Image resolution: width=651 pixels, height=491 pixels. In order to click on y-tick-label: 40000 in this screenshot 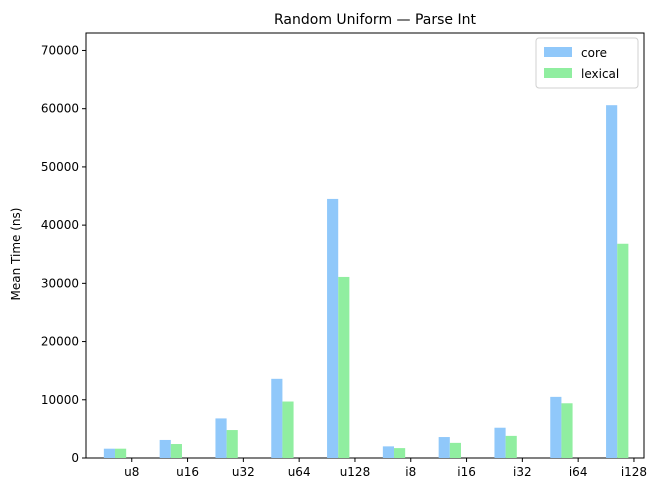, I will do `click(60, 225)`.